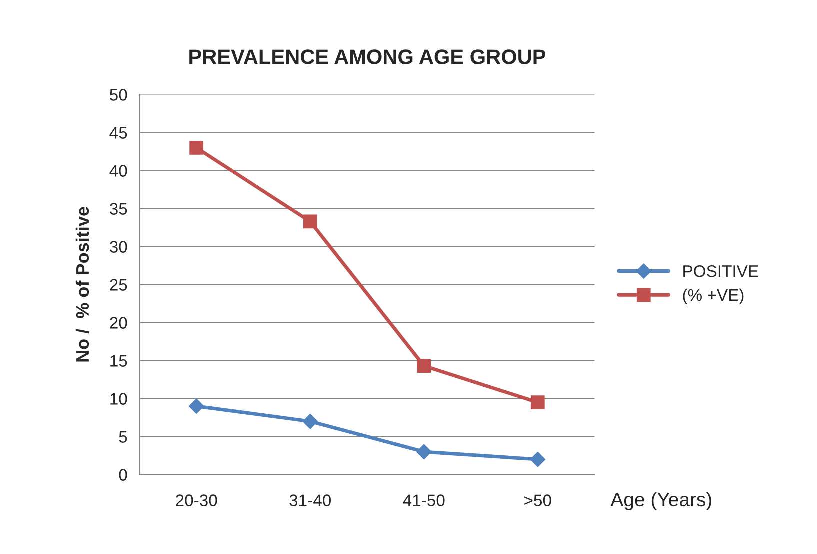  I want to click on y-tick-label: 50, so click(119, 95).